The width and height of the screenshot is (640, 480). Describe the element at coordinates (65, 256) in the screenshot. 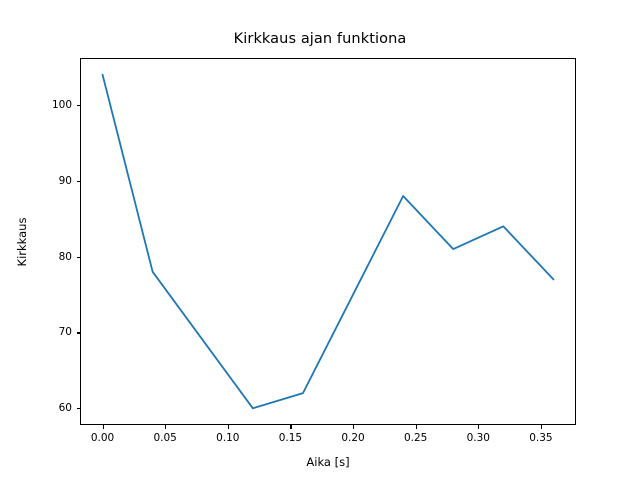

I see `y-tick-label: 80` at that location.